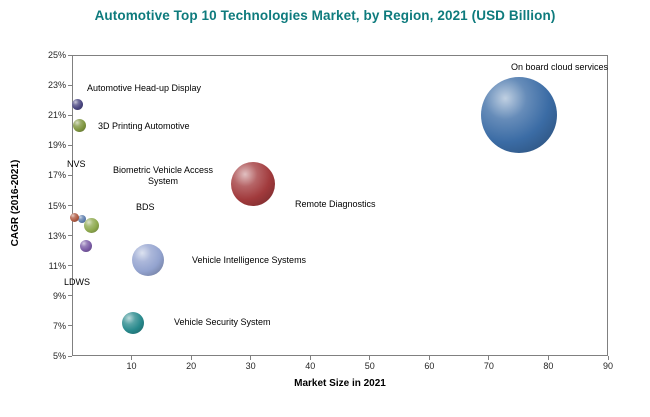  Describe the element at coordinates (335, 204) in the screenshot. I see `bubble-label-remote-diagnostics: Remote Diagnostics` at that location.